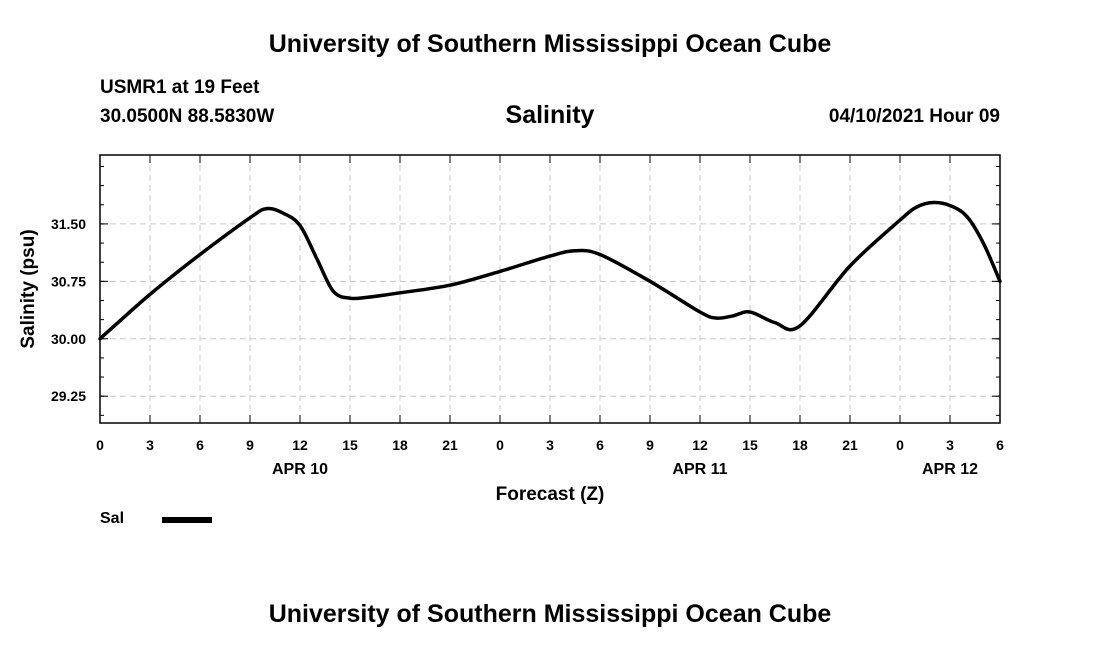 This screenshot has height=650, width=1100. I want to click on y-tick-label: 29.25, so click(68, 396).